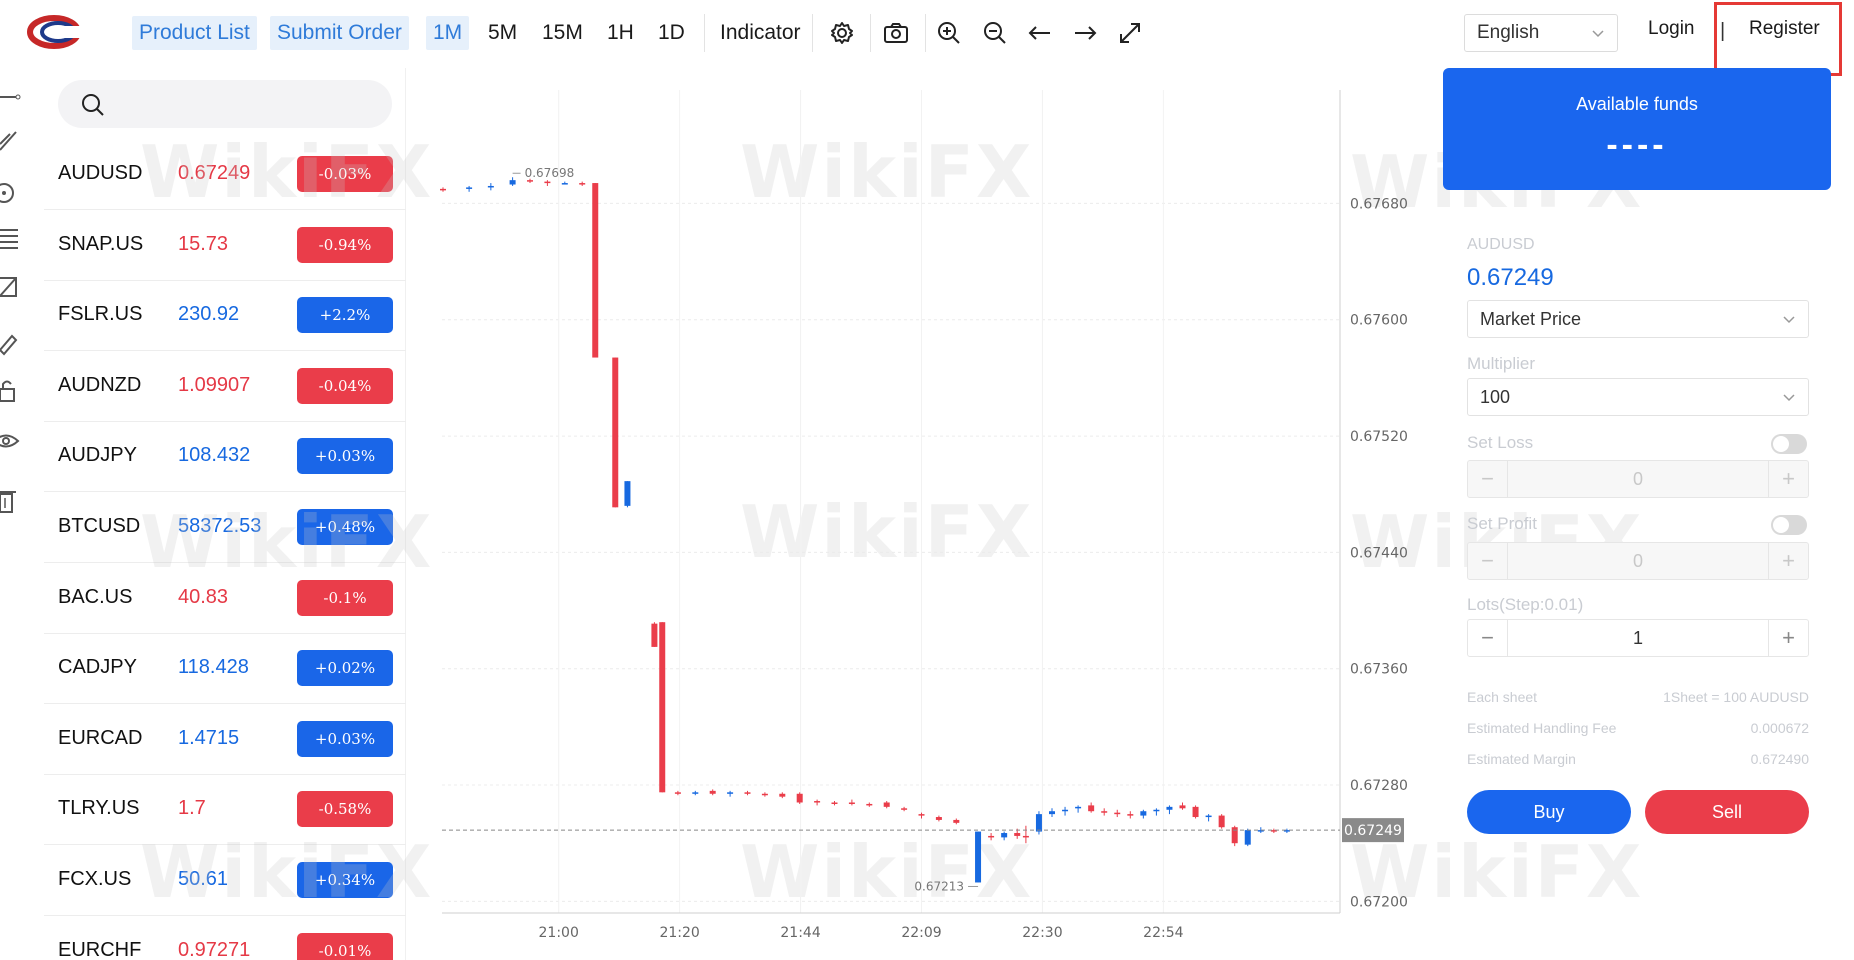 This screenshot has height=960, width=1854. I want to click on multiplier-select: 100, so click(1638, 397).